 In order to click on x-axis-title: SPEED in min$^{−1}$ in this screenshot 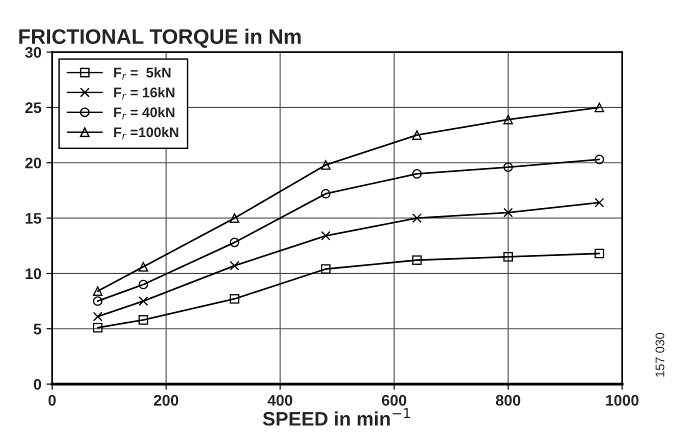, I will do `click(336, 417)`.